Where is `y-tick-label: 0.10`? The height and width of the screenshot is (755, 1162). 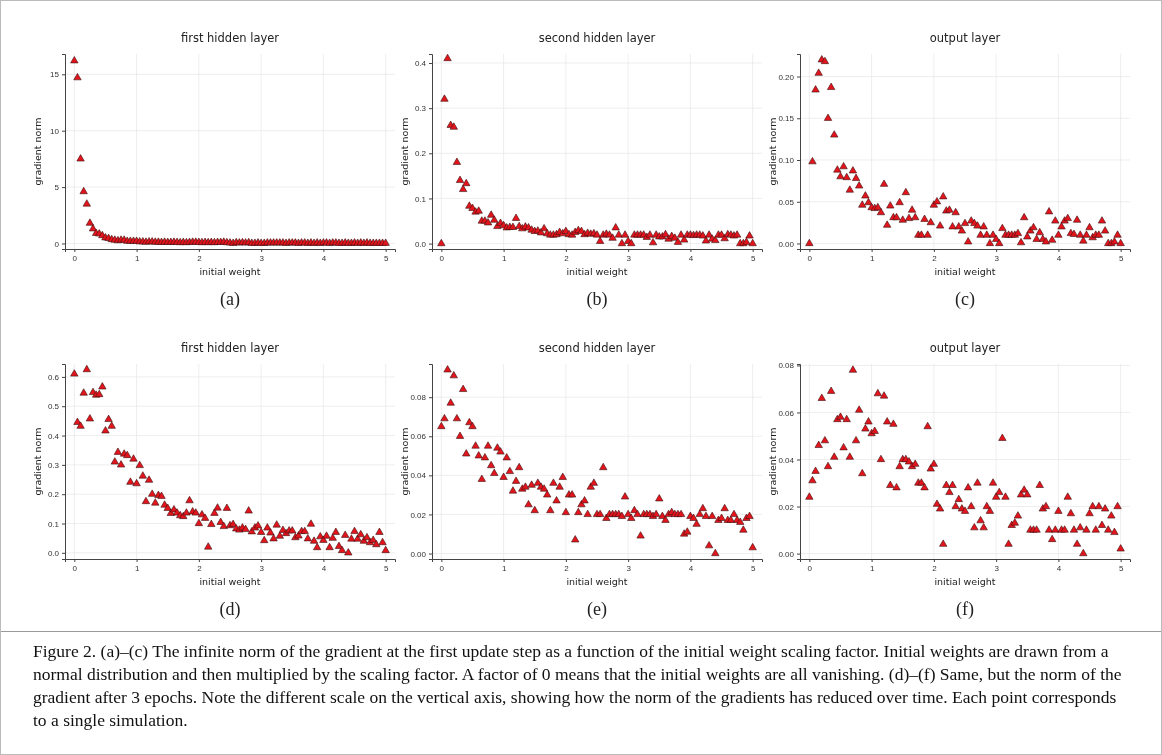 y-tick-label: 0.10 is located at coordinates (786, 161).